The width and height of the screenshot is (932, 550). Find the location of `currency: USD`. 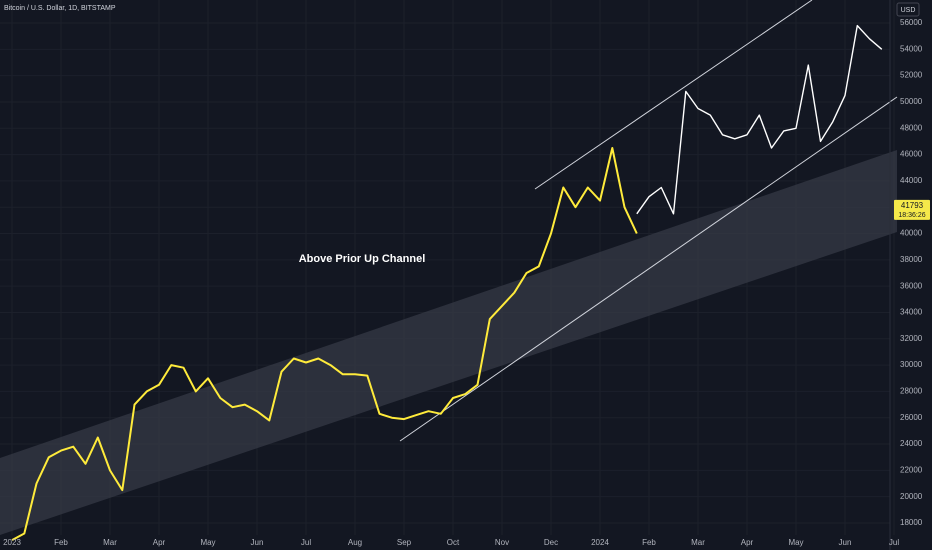

currency: USD is located at coordinates (908, 10).